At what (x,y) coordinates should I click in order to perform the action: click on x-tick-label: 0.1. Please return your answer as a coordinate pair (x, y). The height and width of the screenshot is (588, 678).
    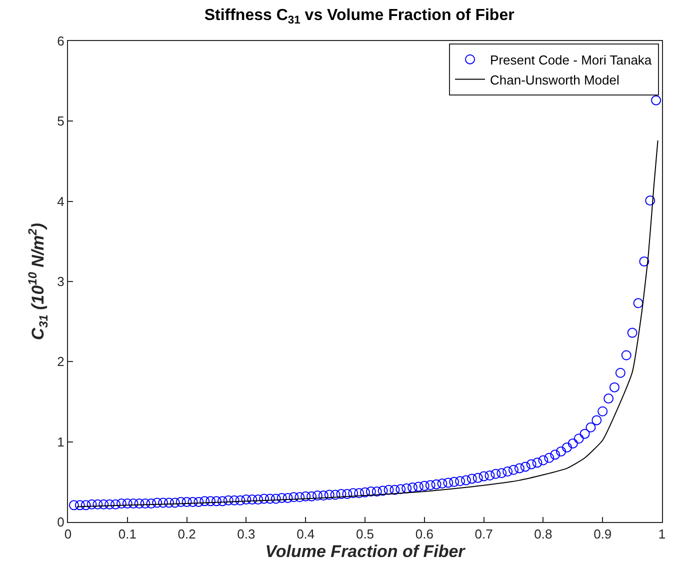
    Looking at the image, I should click on (127, 534).